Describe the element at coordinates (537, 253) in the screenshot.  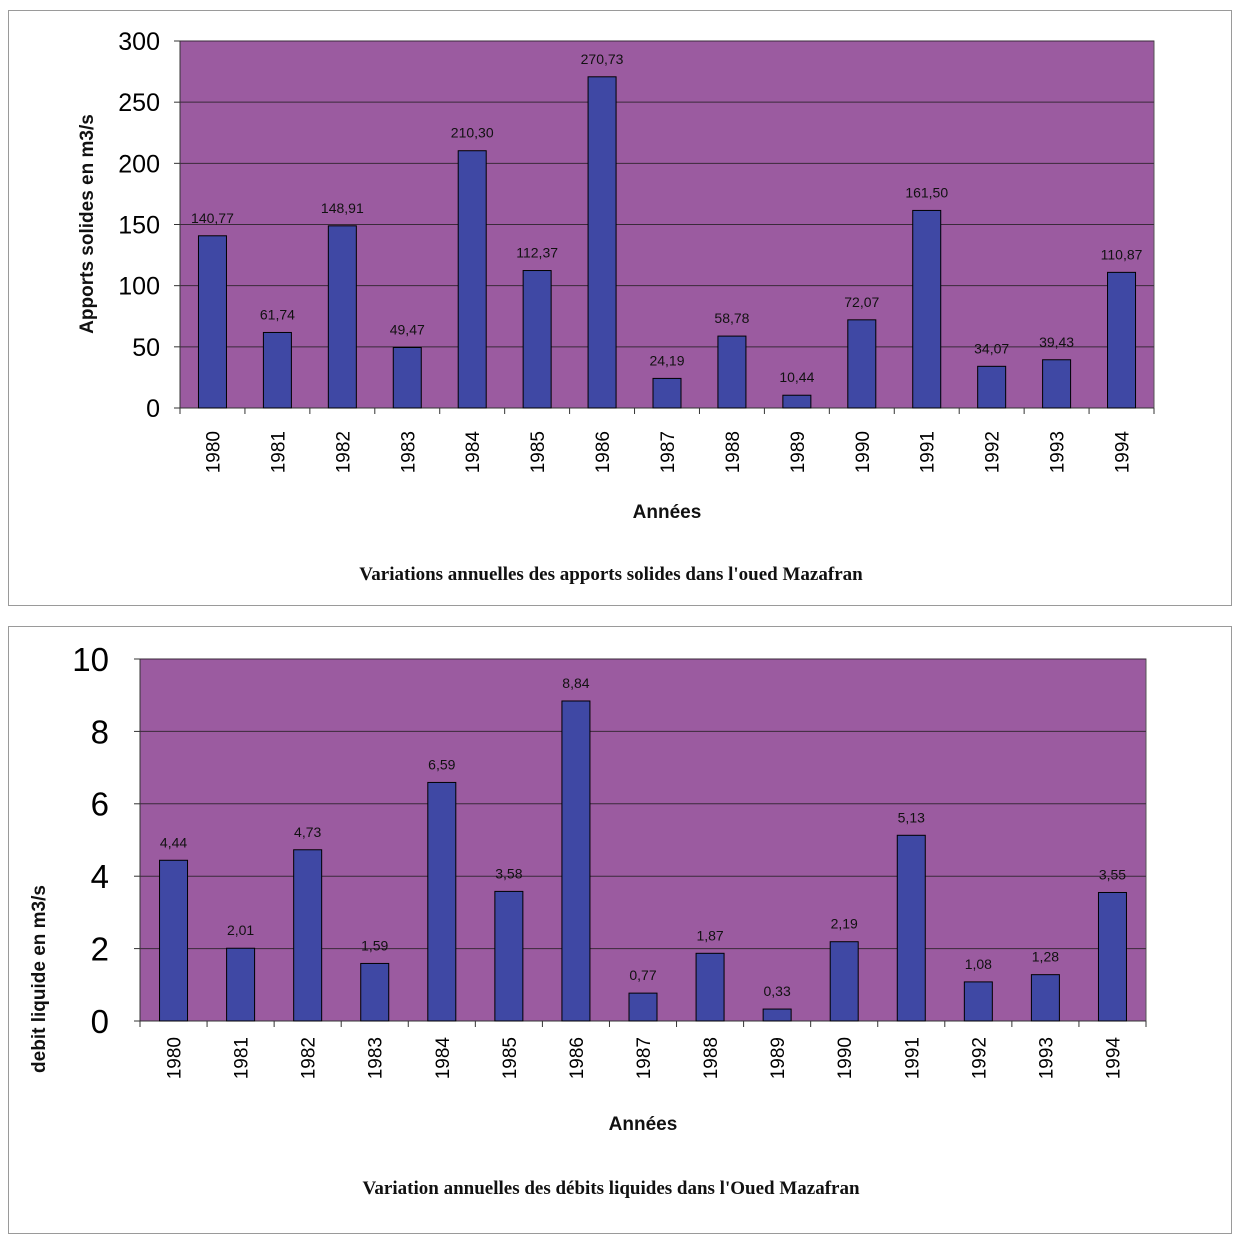
I see `data-label-1985: 112,37` at that location.